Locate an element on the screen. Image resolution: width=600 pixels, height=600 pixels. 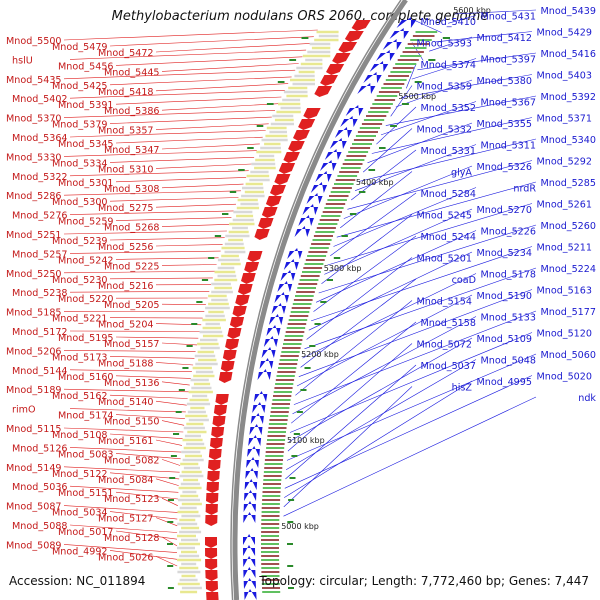
gene-label-left: Mnod_5238 is located at coordinates (40, 293).